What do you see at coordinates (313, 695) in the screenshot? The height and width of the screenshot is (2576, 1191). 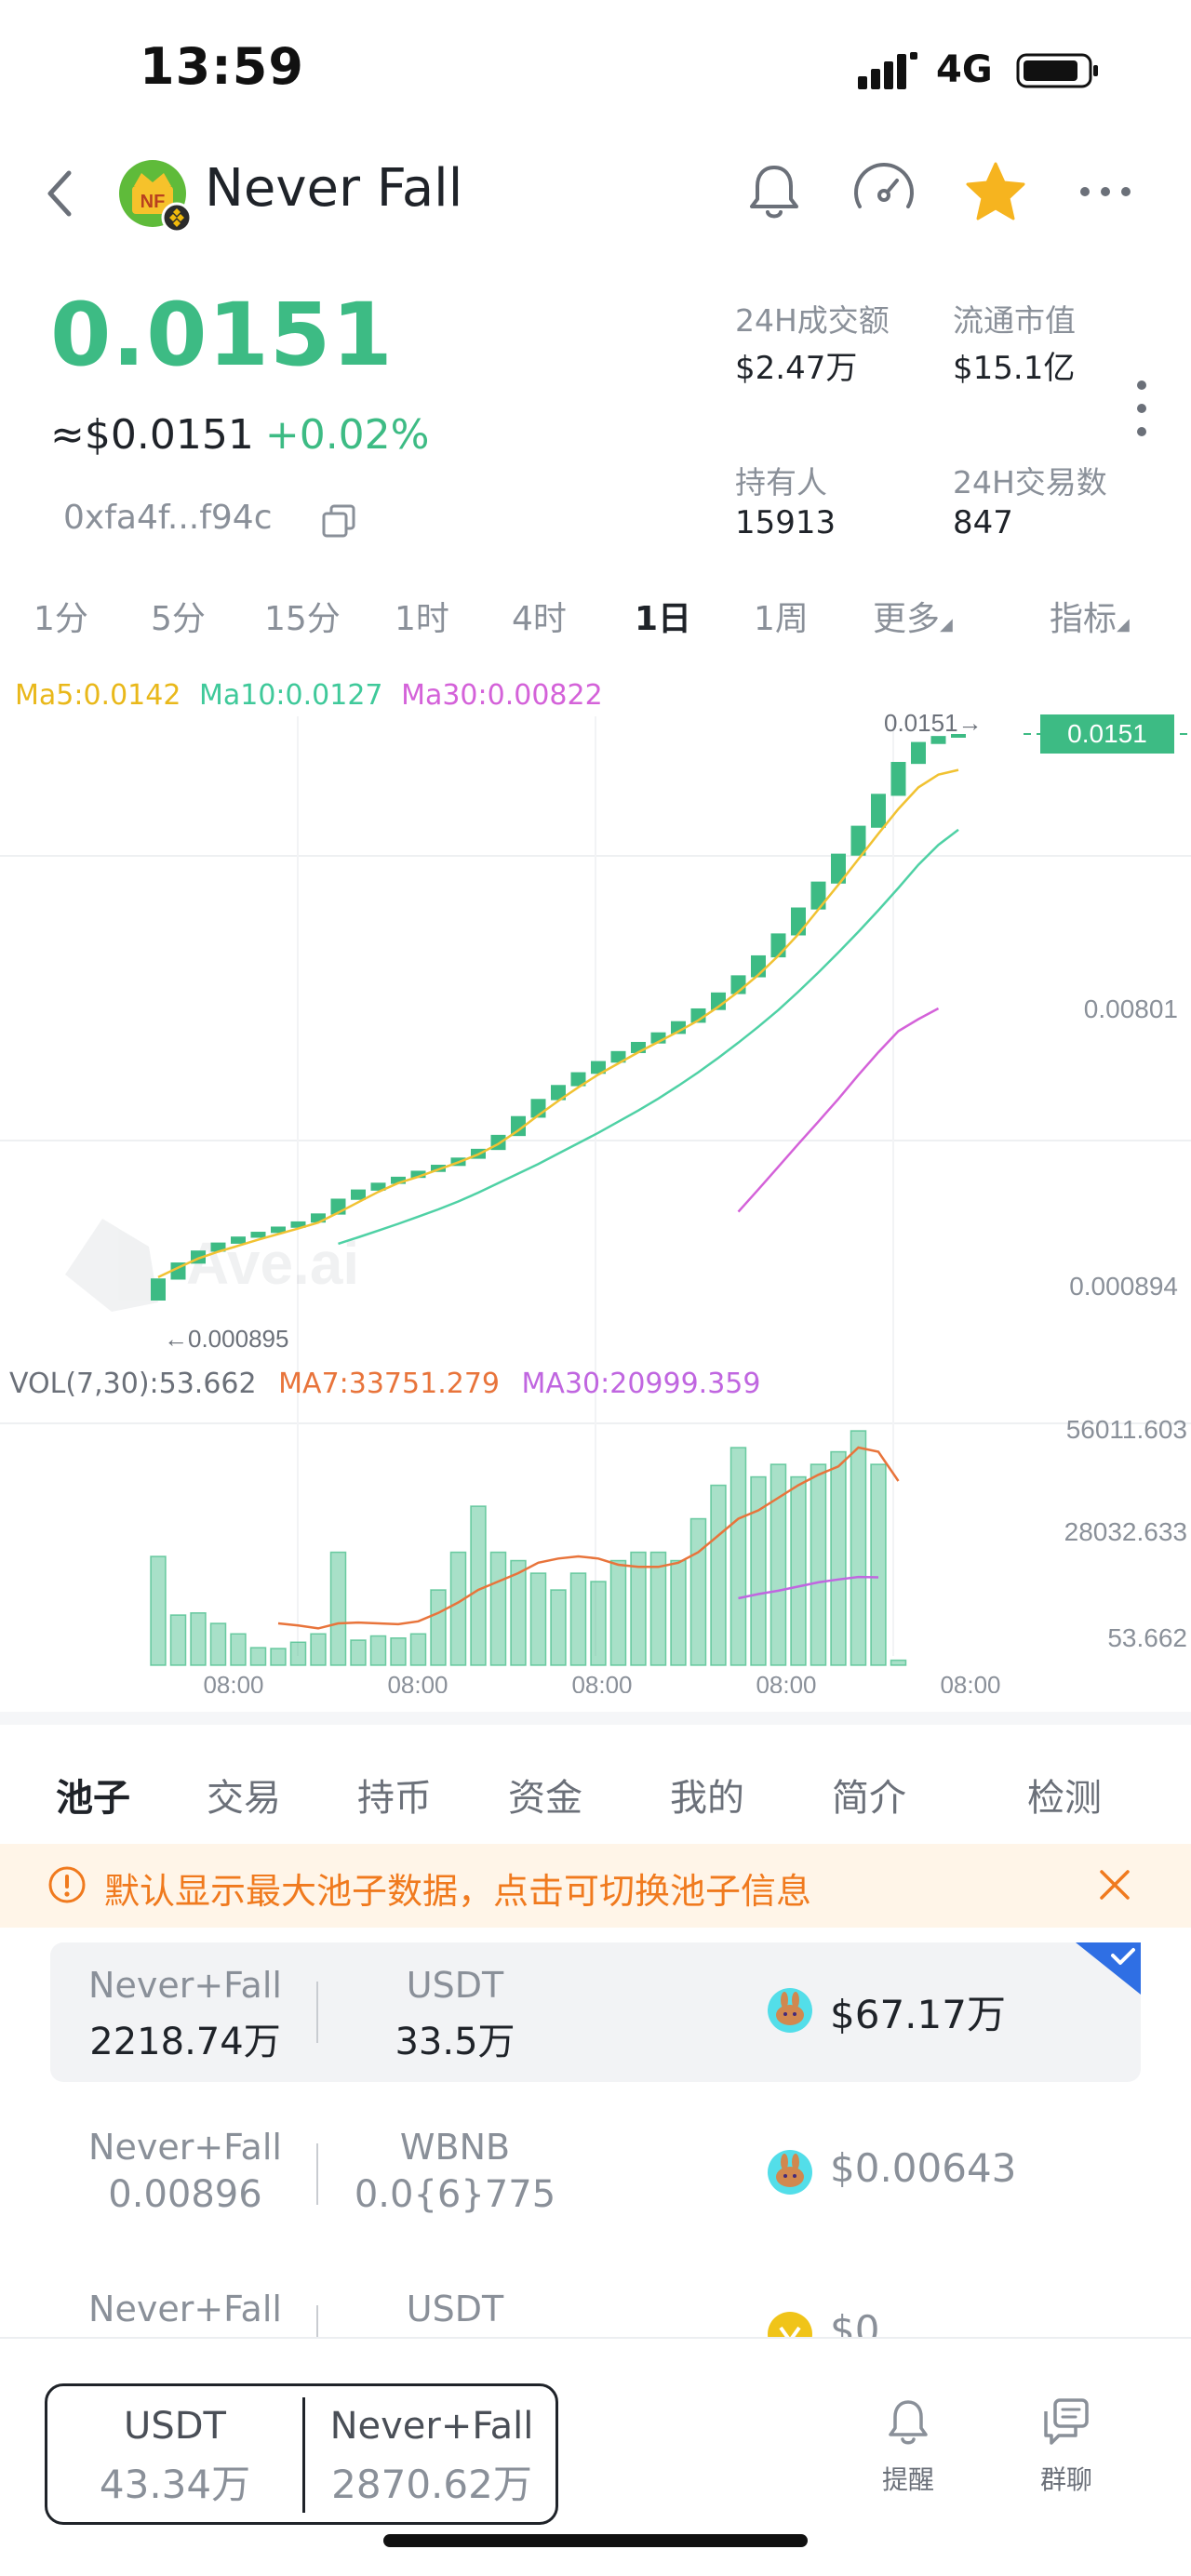 I see `ma-legend: Ma5:0.0142 Ma10:0.0127 Ma30:0.00822` at bounding box center [313, 695].